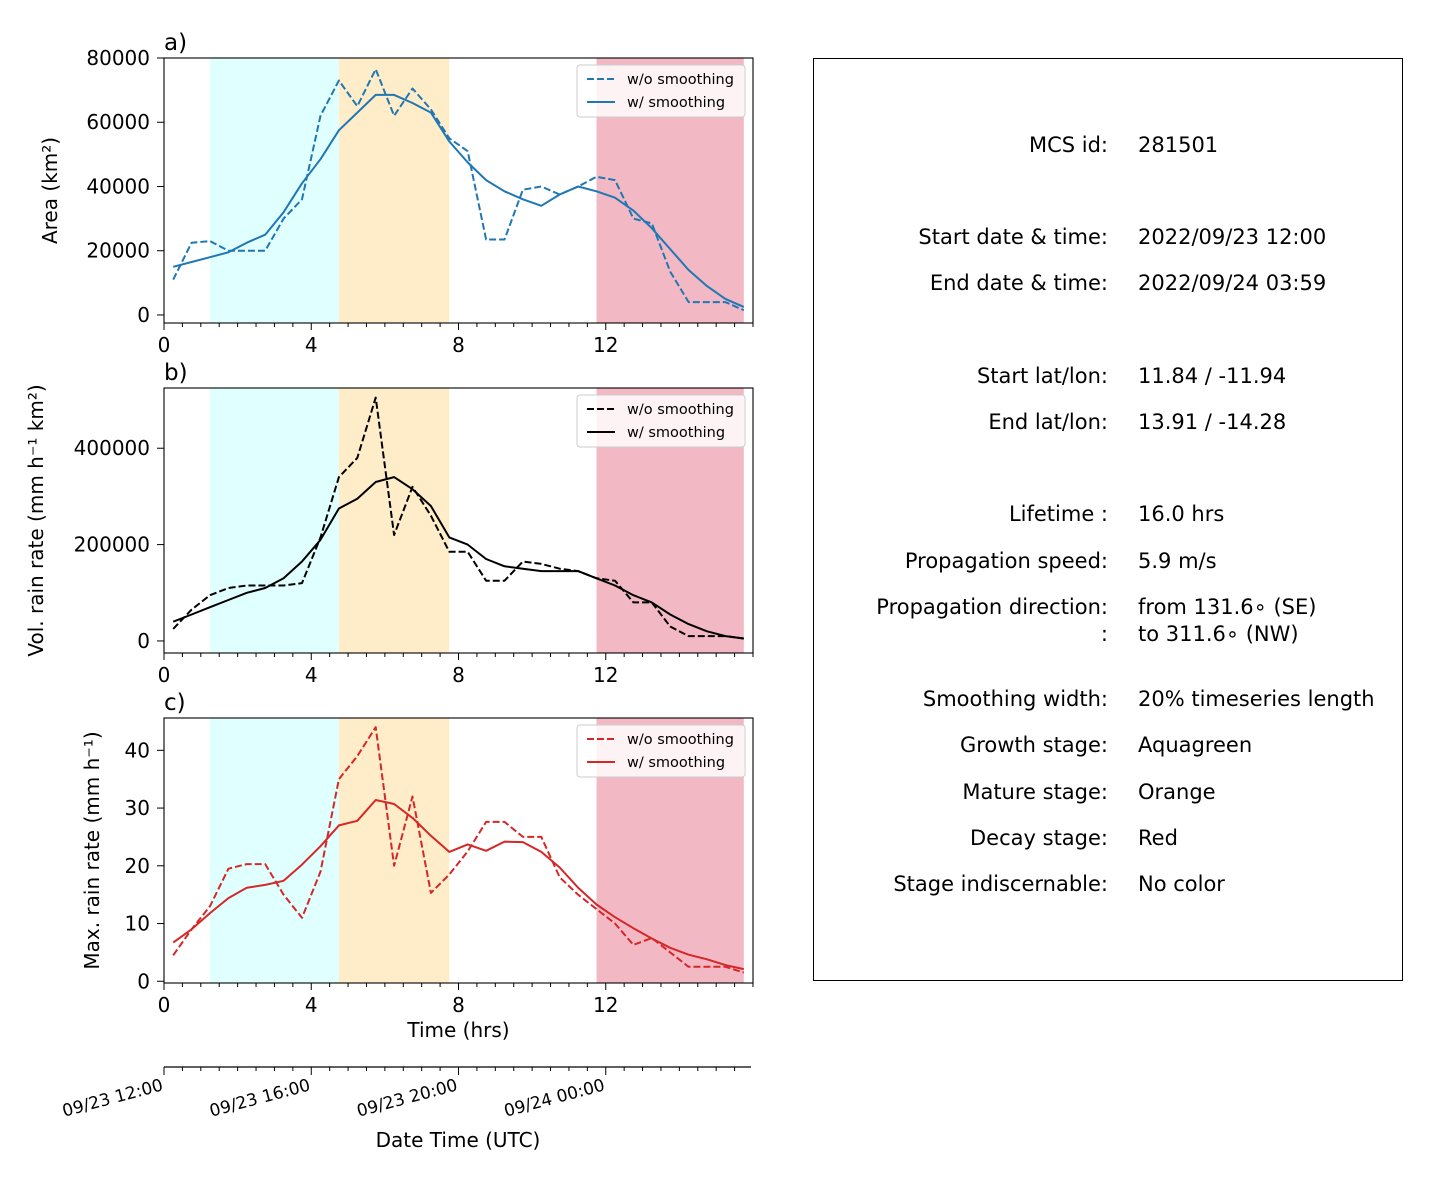 The width and height of the screenshot is (1433, 1181). Describe the element at coordinates (1006, 561) in the screenshot. I see `info-key: Propagation speed:` at that location.